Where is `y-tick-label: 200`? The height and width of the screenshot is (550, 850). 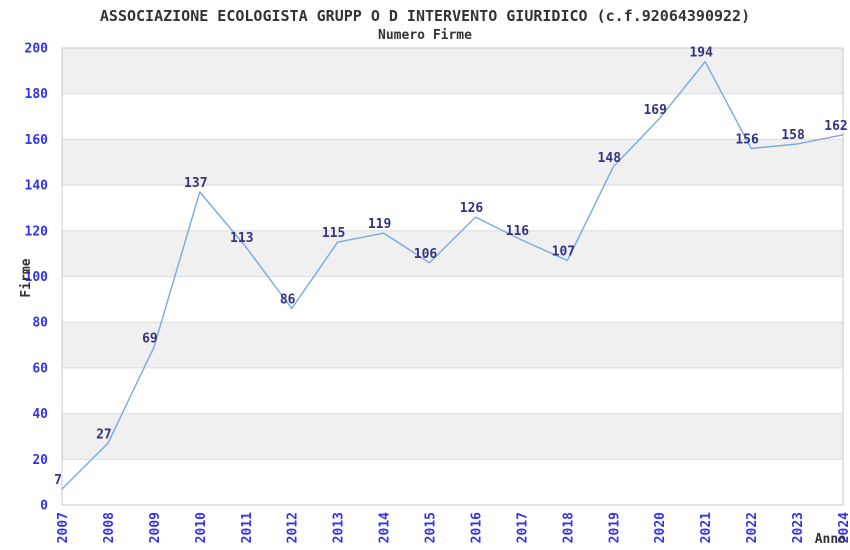 y-tick-label: 200 is located at coordinates (37, 49).